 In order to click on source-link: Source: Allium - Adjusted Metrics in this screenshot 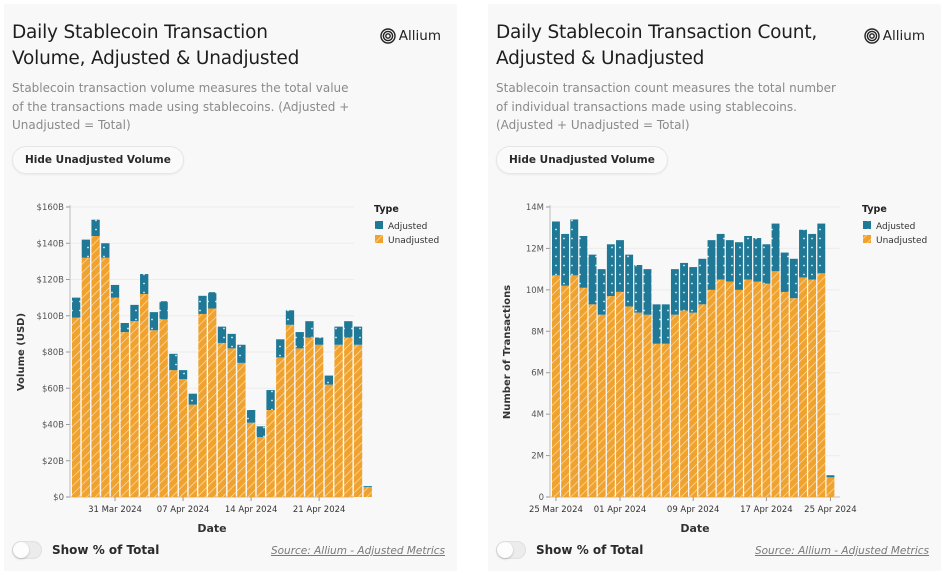, I will do `click(841, 551)`.